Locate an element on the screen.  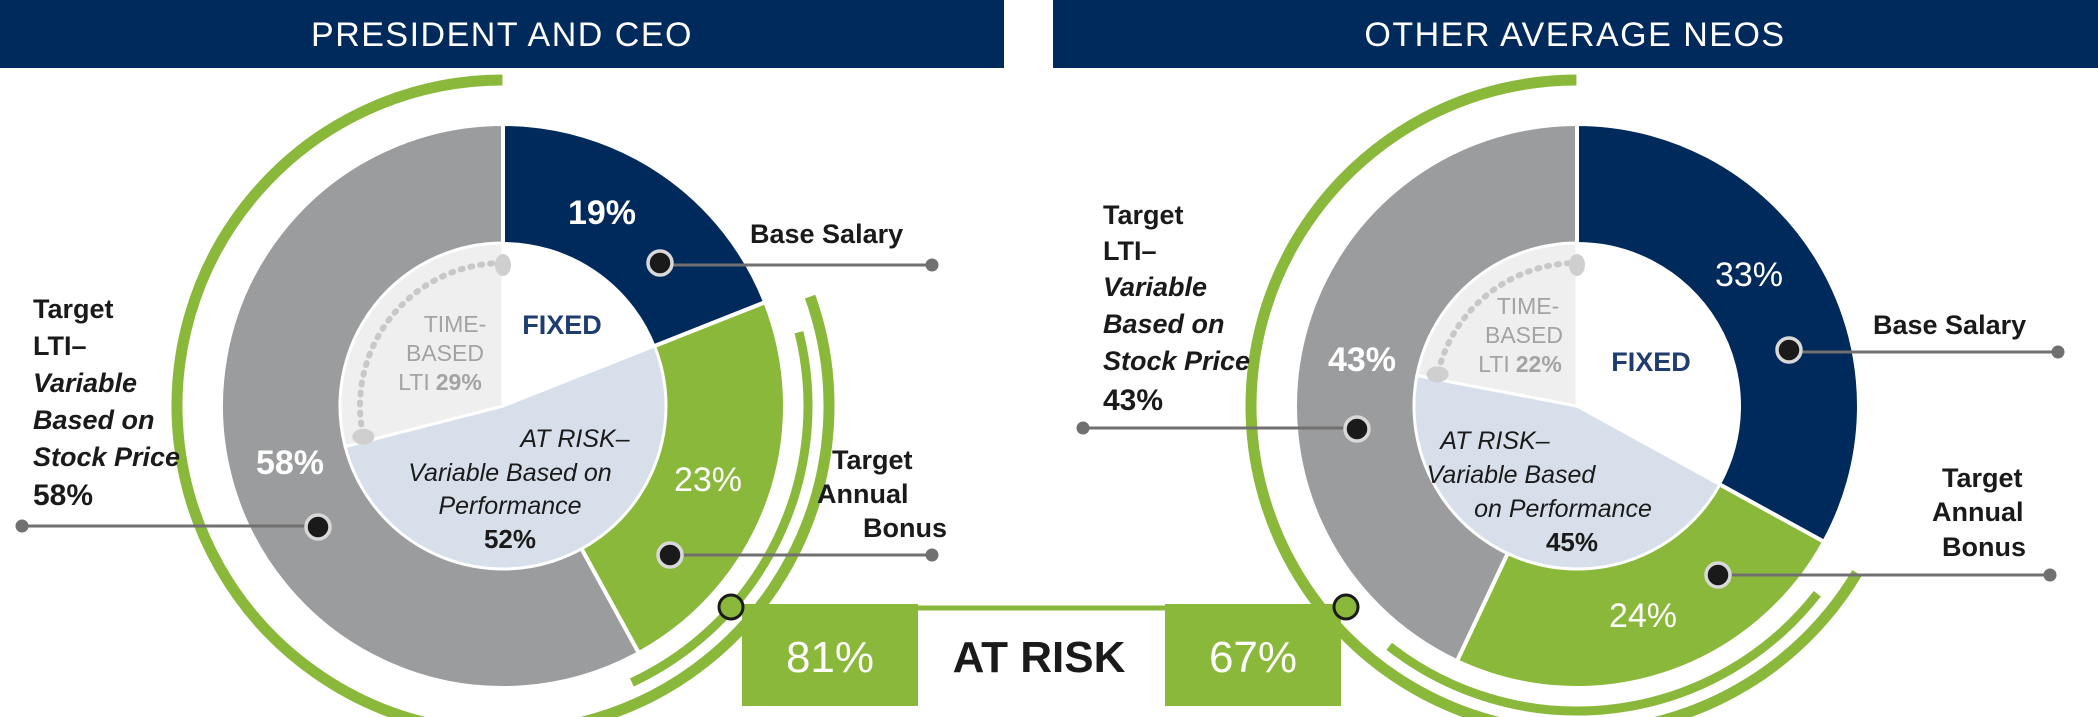
neo-title: OTHER AVERAGE NEOS is located at coordinates (1574, 35).